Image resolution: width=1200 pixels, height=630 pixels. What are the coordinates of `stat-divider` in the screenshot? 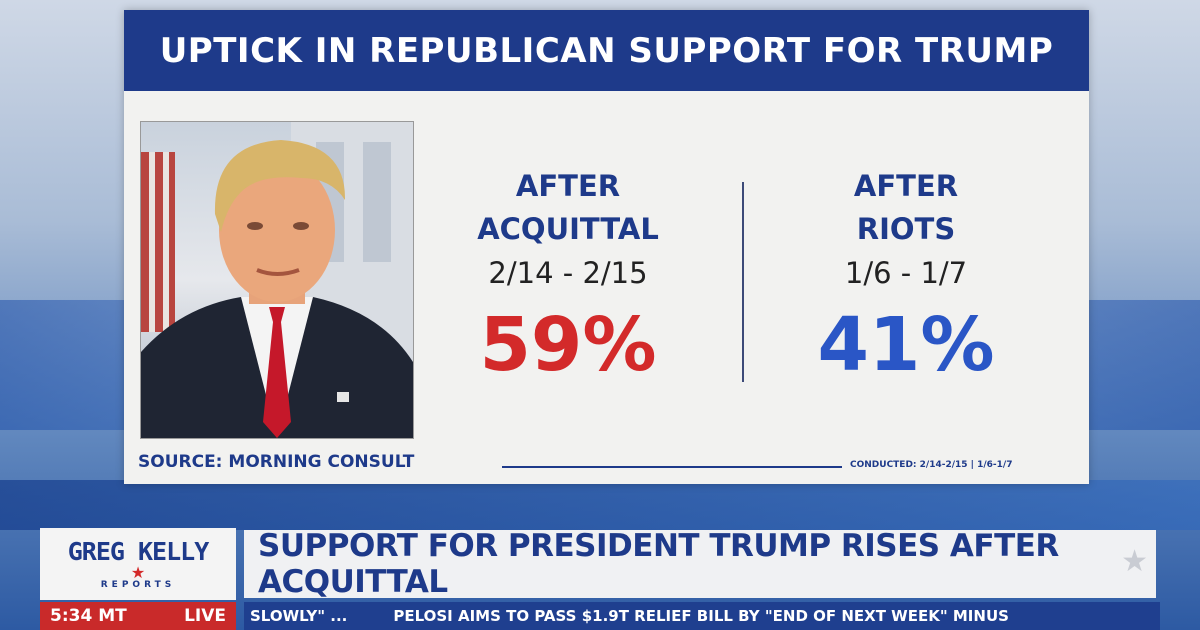 It's located at (743, 282).